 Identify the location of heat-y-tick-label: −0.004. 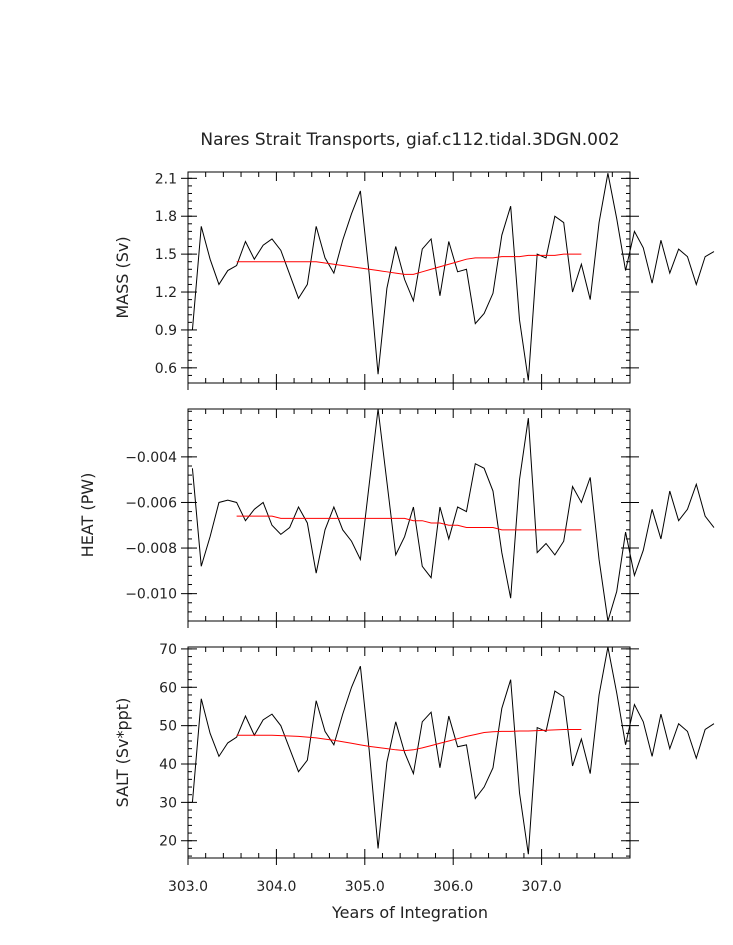
(151, 458).